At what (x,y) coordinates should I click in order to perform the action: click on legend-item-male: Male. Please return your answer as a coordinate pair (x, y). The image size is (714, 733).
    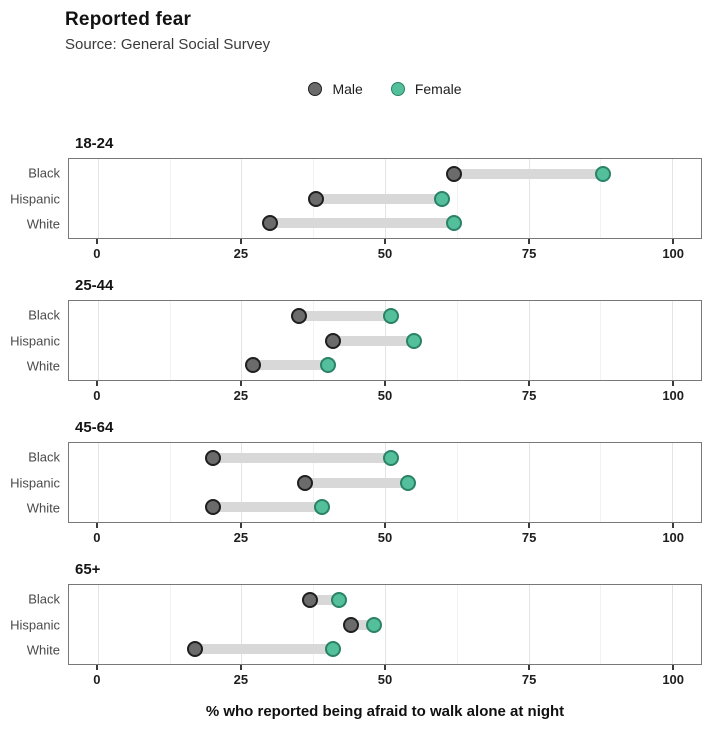
    Looking at the image, I should click on (335, 89).